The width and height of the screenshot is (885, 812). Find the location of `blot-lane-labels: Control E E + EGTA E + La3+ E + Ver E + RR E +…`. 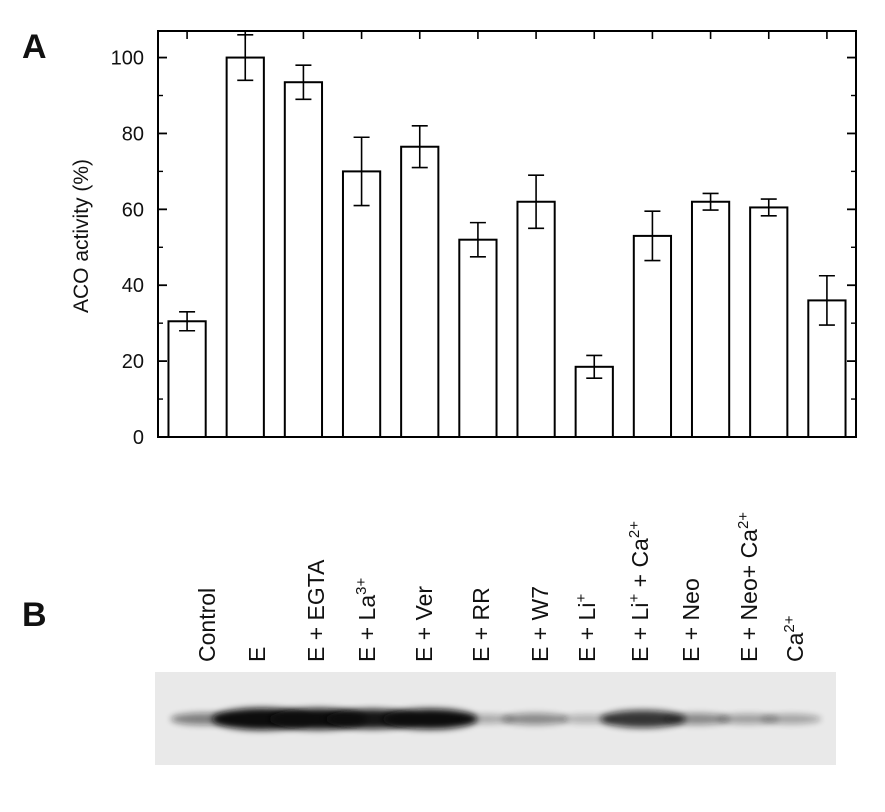

blot-lane-labels: Control E E + EGTA E + La3+ E + Ver E + RR E +… is located at coordinates (501, 587).